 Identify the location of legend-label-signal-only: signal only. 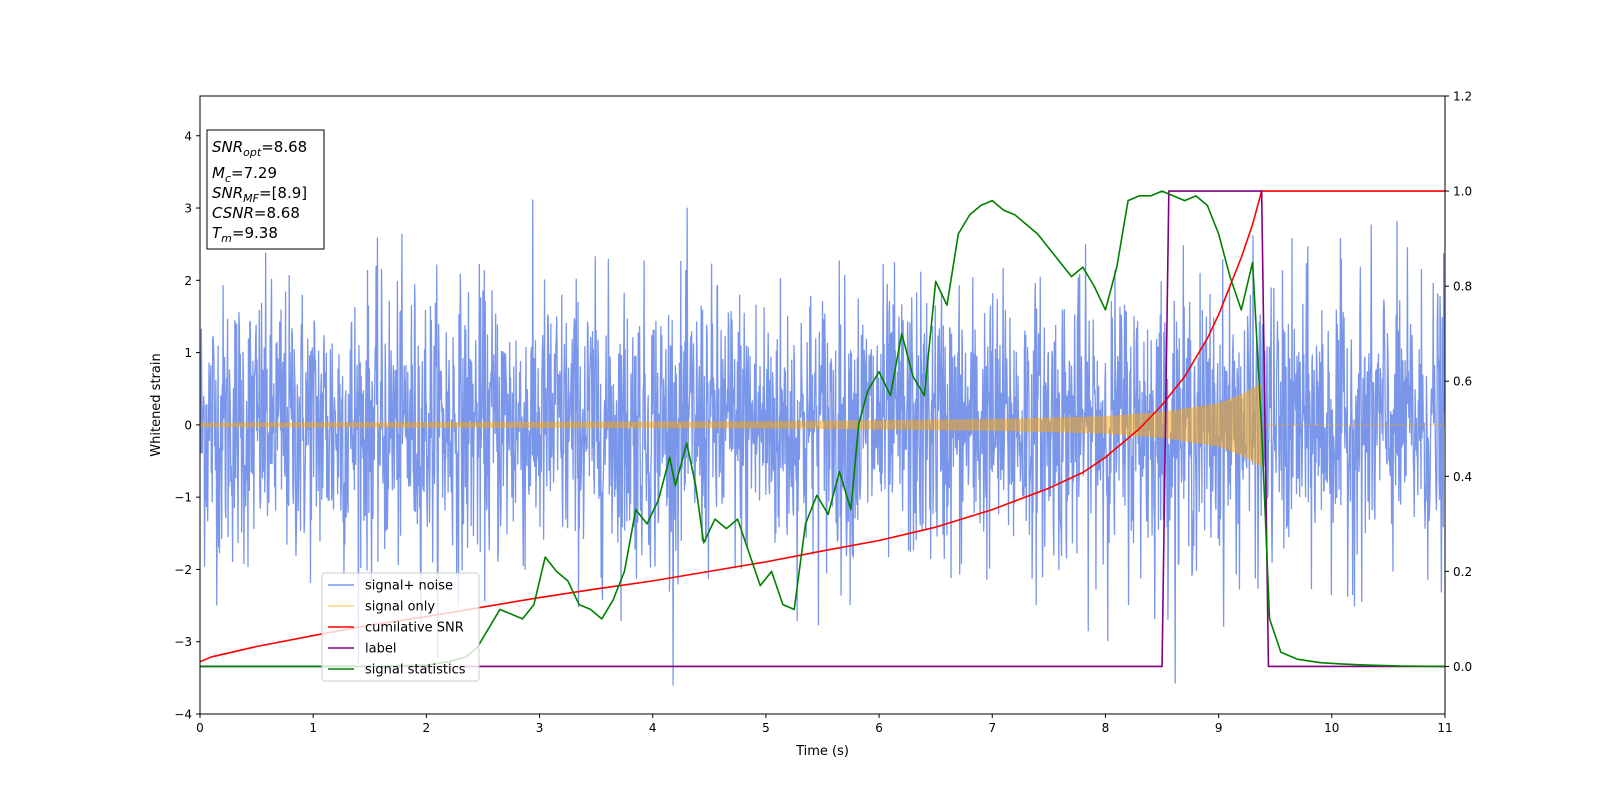
(400, 607).